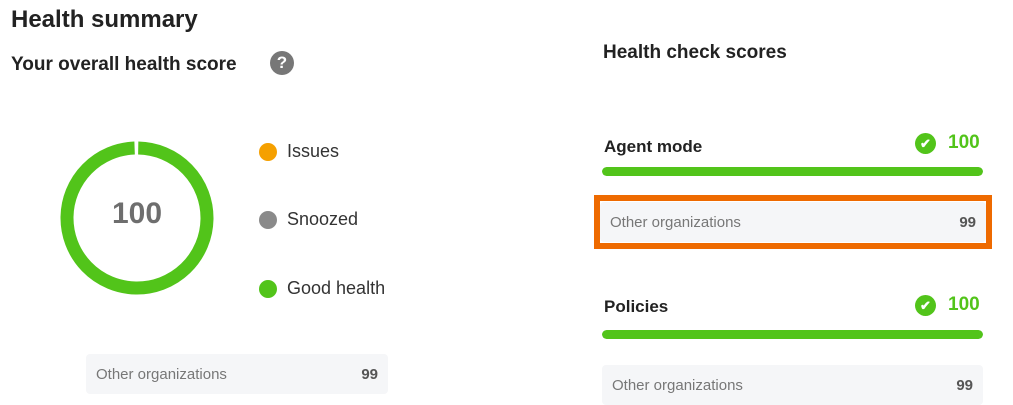 This screenshot has width=1013, height=405. What do you see at coordinates (237, 374) in the screenshot?
I see `overall-other-organizations: Other organizations 99` at bounding box center [237, 374].